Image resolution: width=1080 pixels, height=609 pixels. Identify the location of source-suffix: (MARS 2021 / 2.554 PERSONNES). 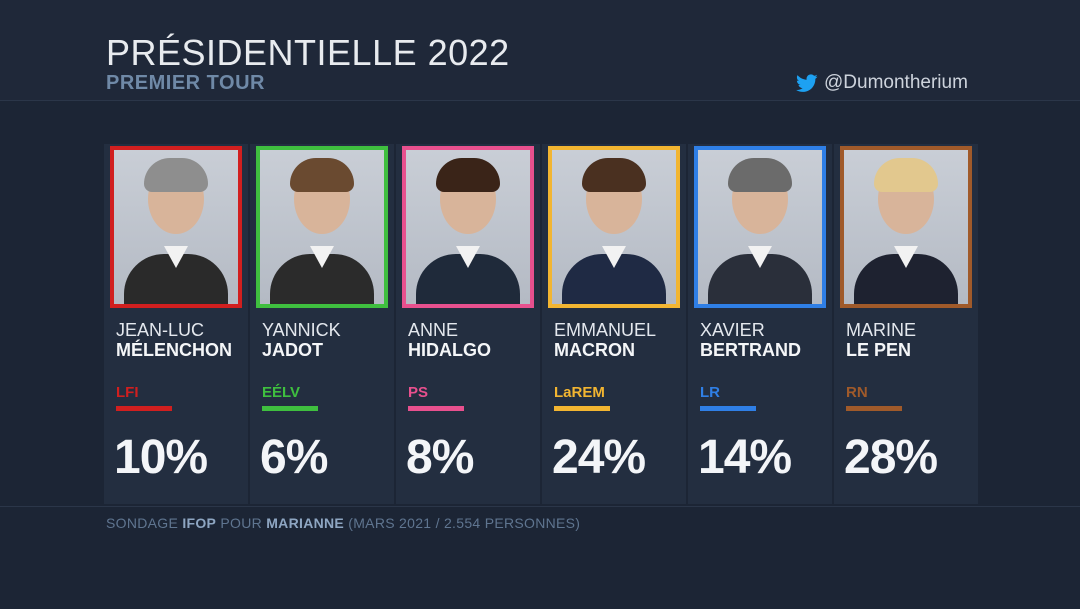
(462, 523).